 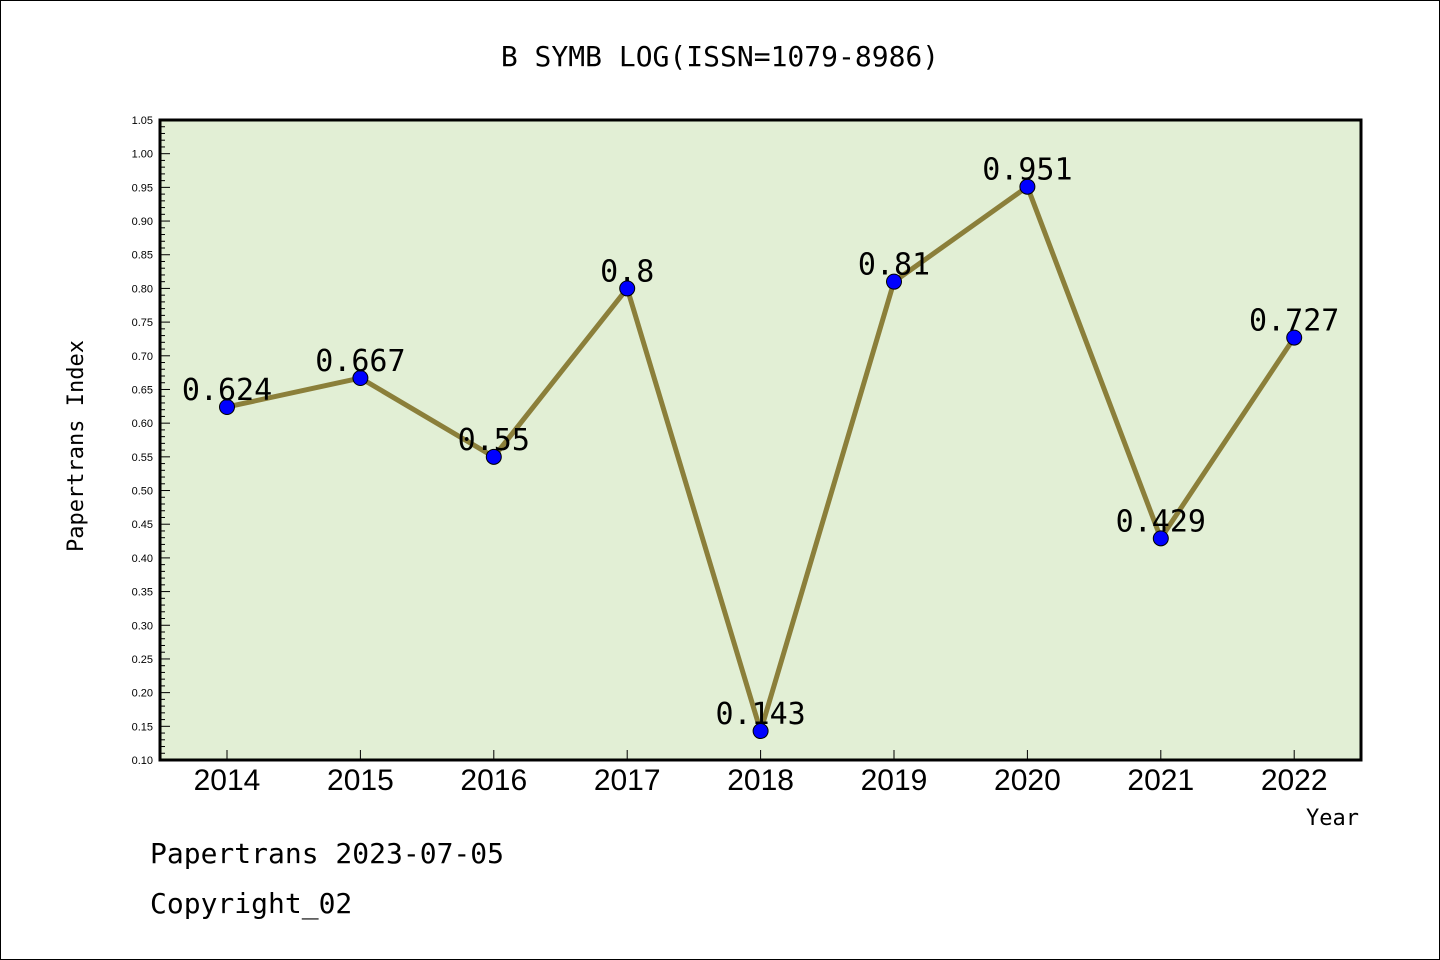 I want to click on y-tick-label: 1.05, so click(x=142, y=121).